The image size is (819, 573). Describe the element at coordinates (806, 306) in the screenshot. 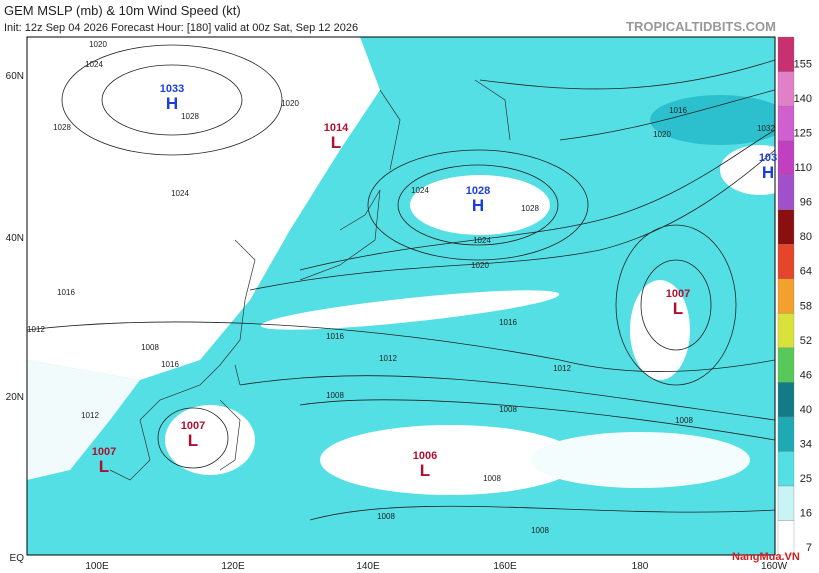

I see `colorbar-label: 58` at that location.